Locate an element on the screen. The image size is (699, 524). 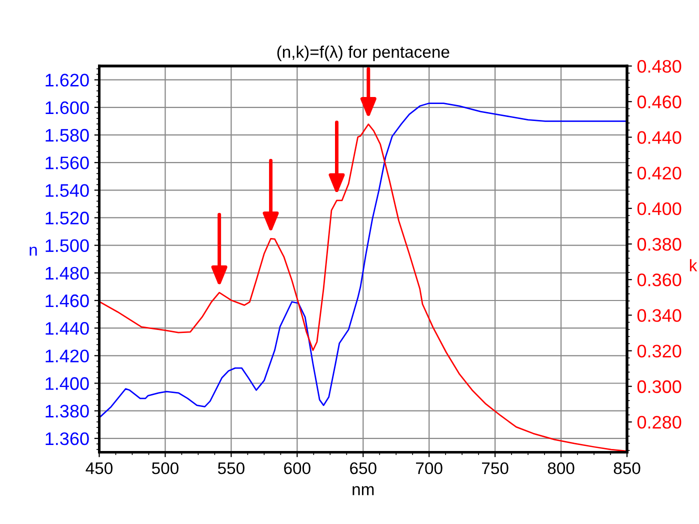
y-tick-label: 1.520 is located at coordinates (67, 218).